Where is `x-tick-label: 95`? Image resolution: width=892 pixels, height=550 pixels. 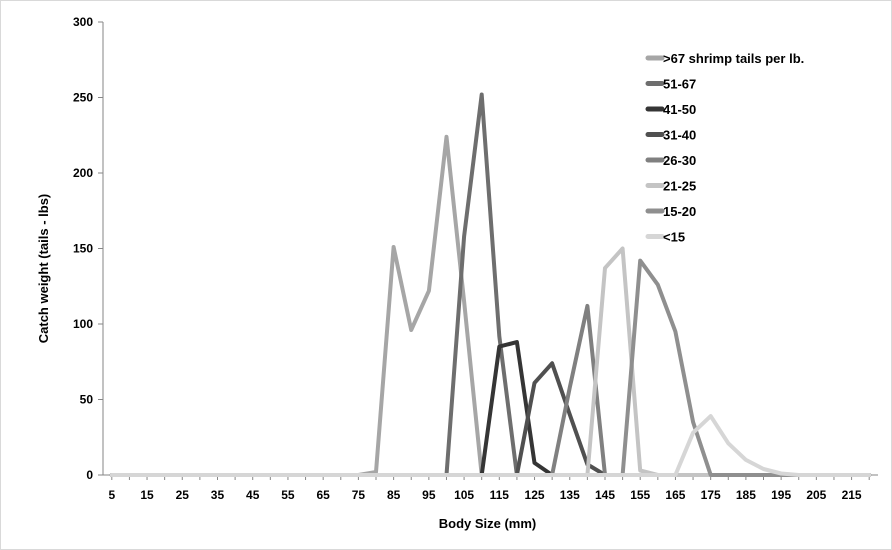 x-tick-label: 95 is located at coordinates (429, 495).